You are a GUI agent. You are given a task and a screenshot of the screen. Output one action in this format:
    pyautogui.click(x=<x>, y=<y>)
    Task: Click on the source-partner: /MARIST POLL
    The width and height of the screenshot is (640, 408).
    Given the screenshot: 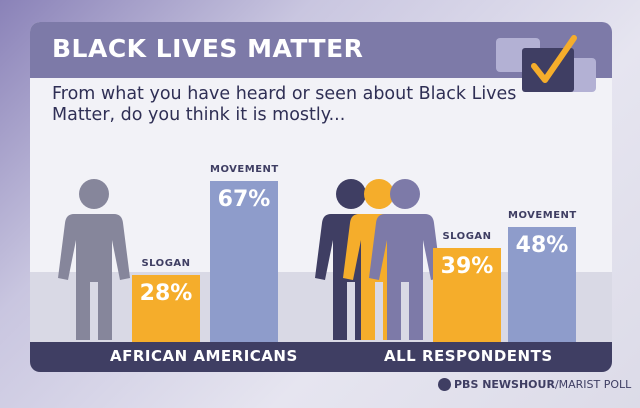 What is the action you would take?
    pyautogui.click(x=593, y=384)
    